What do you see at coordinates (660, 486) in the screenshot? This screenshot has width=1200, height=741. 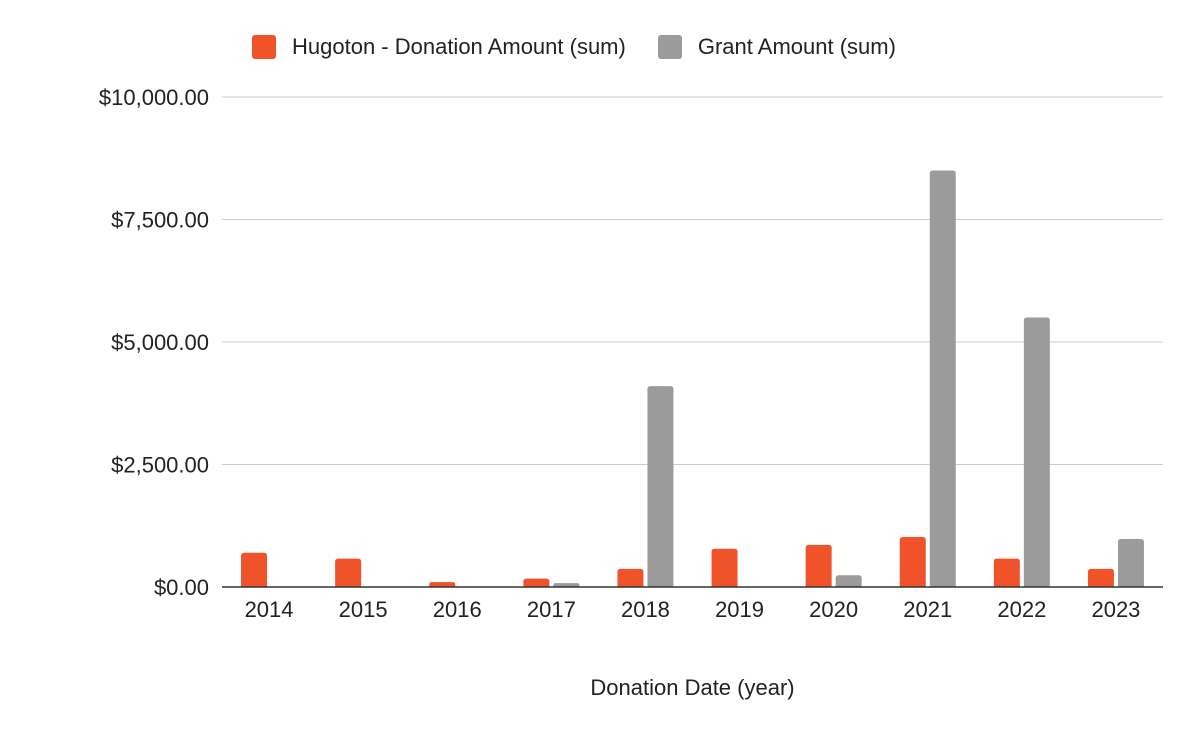 I see `bar-grant-2018` at bounding box center [660, 486].